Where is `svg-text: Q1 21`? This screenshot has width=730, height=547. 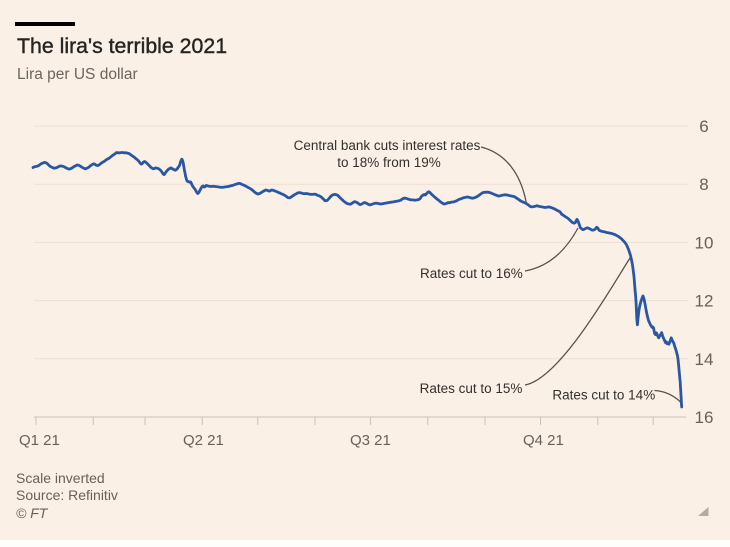 svg-text: Q1 21 is located at coordinates (39, 440).